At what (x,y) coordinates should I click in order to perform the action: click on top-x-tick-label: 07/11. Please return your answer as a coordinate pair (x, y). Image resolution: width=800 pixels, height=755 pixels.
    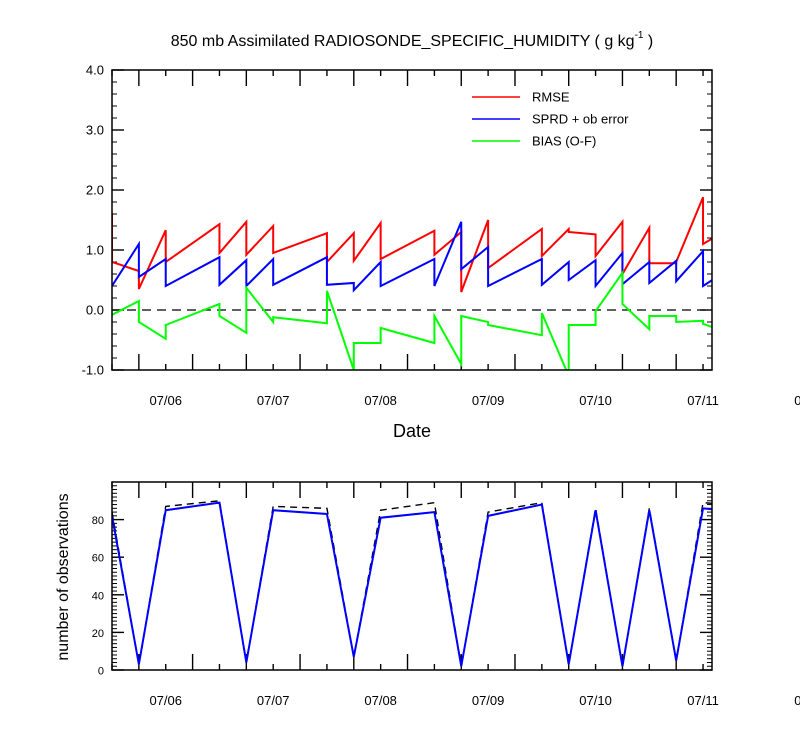
    Looking at the image, I should click on (703, 400).